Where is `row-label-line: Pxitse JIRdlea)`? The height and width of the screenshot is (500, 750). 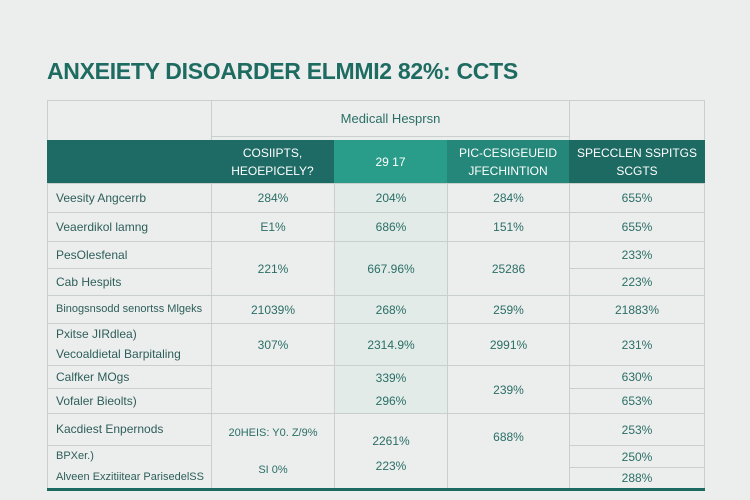 row-label-line: Pxitse JIRdlea) is located at coordinates (96, 333).